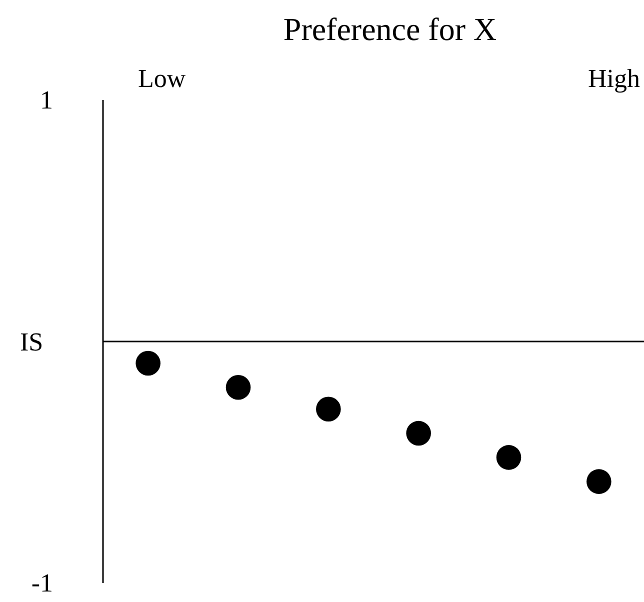  I want to click on y-axis-title: IS, so click(32, 342).